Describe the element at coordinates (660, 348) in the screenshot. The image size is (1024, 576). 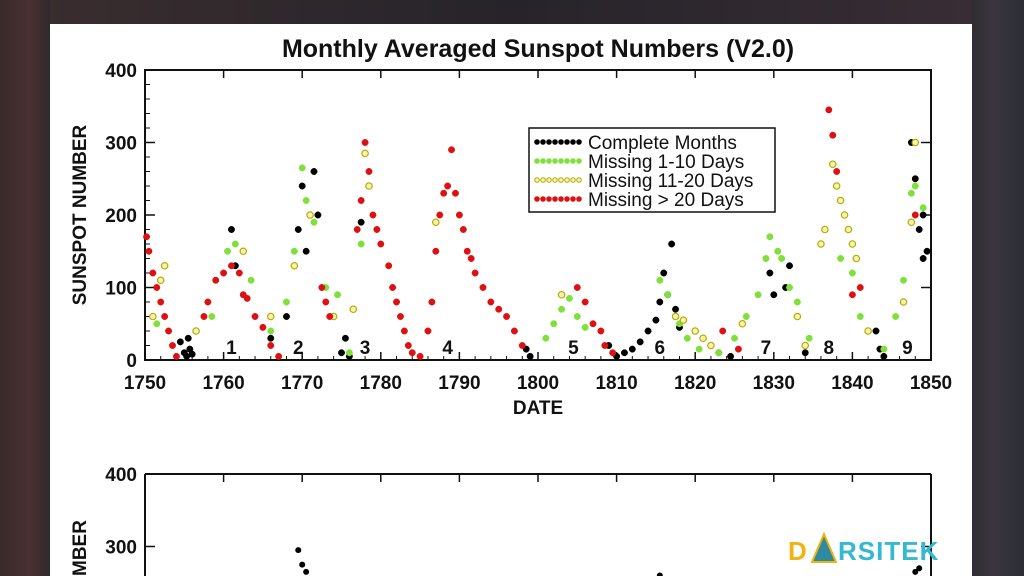
I see `cycle-label: 6` at that location.